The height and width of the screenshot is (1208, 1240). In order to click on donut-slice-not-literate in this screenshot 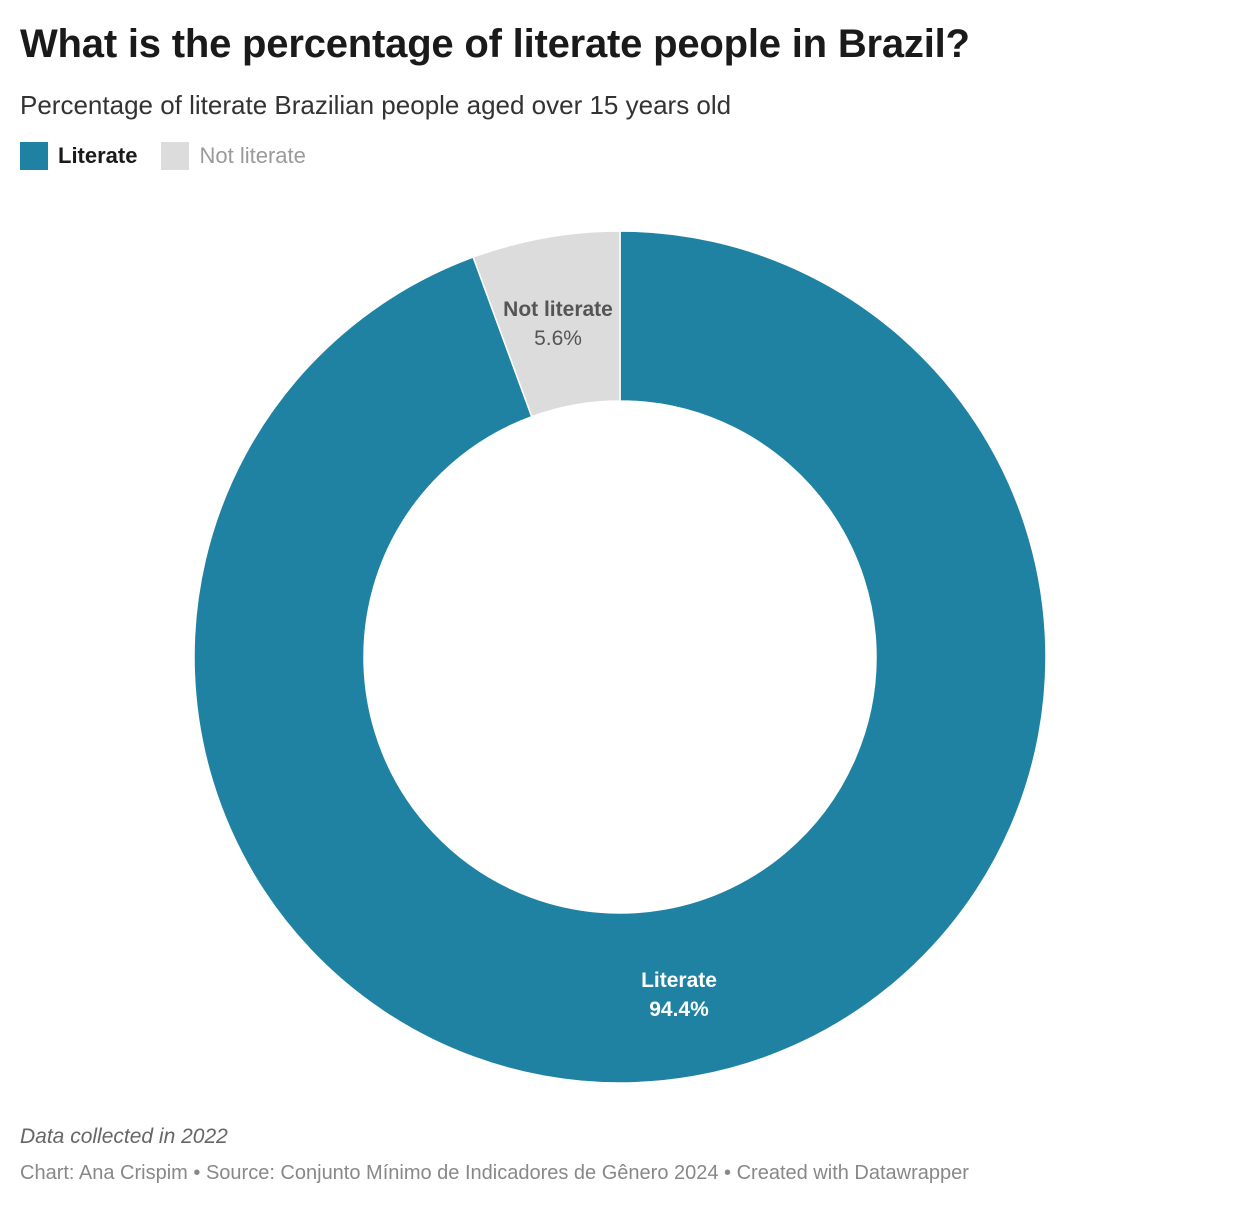, I will do `click(546, 324)`.